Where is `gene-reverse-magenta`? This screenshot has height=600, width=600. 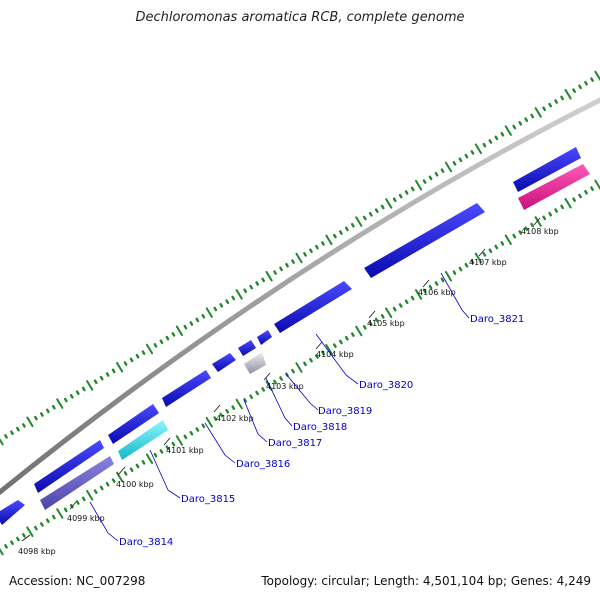
gene-reverse-magenta is located at coordinates (554, 187).